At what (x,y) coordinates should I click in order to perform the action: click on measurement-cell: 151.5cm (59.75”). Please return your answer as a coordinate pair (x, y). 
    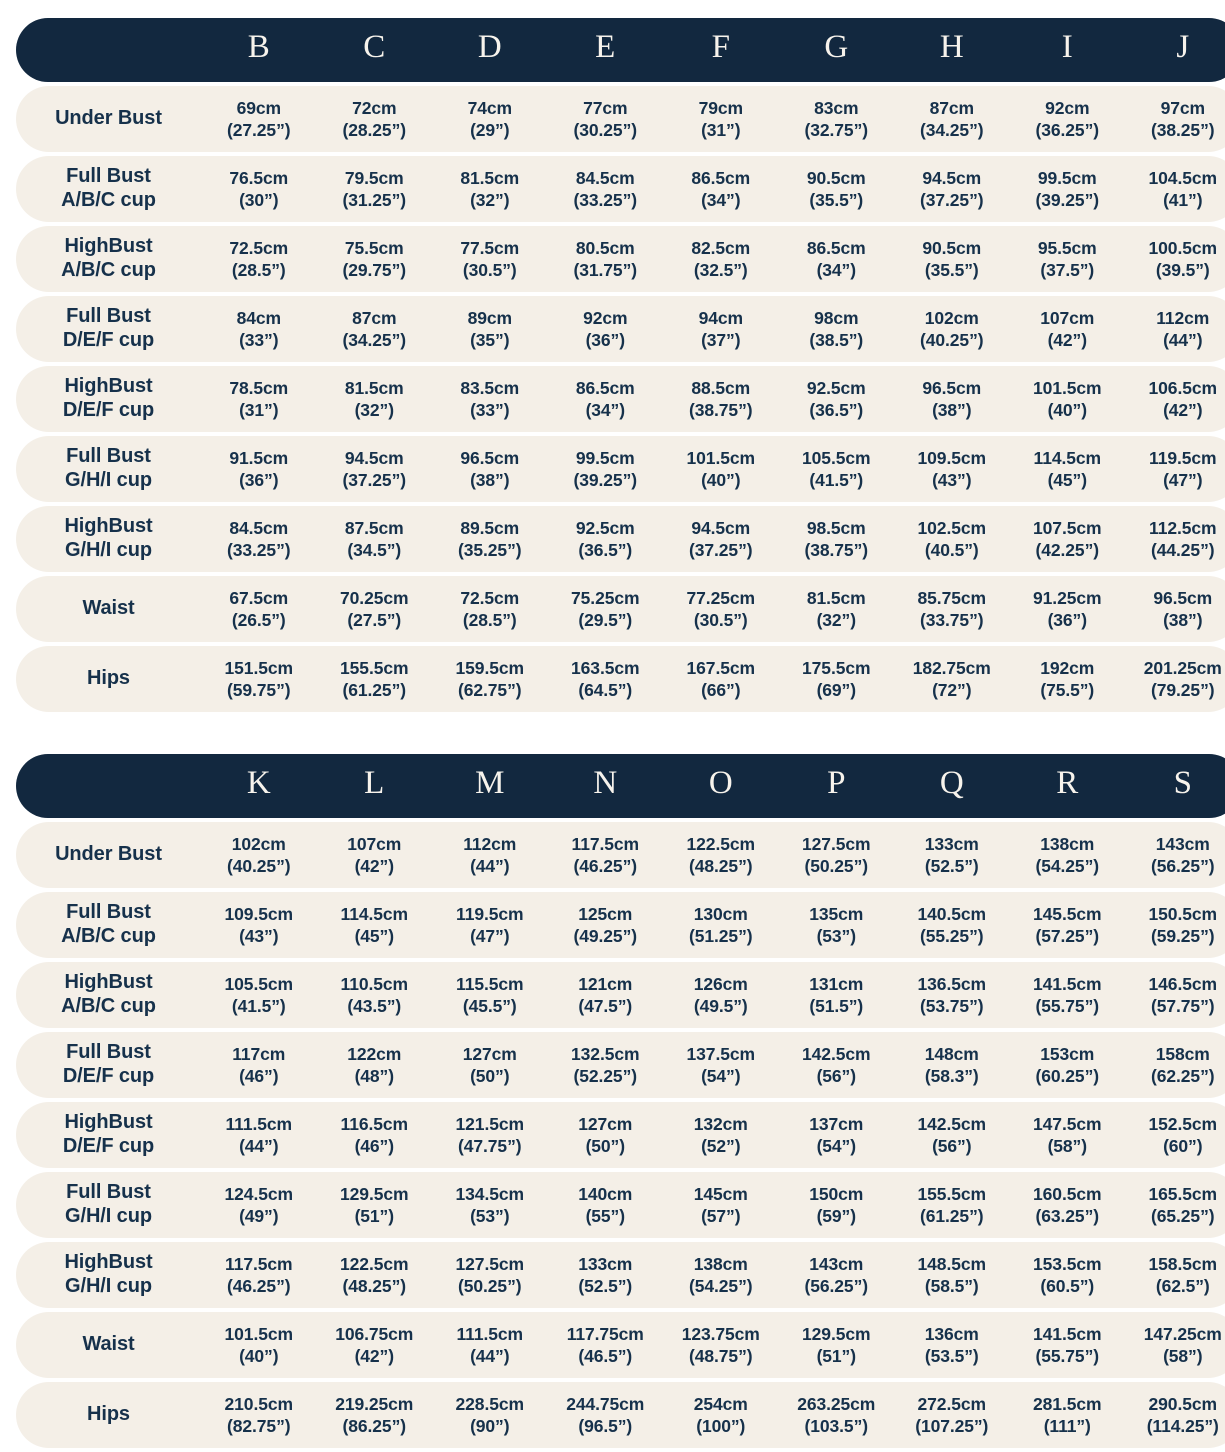
    Looking at the image, I should click on (259, 679).